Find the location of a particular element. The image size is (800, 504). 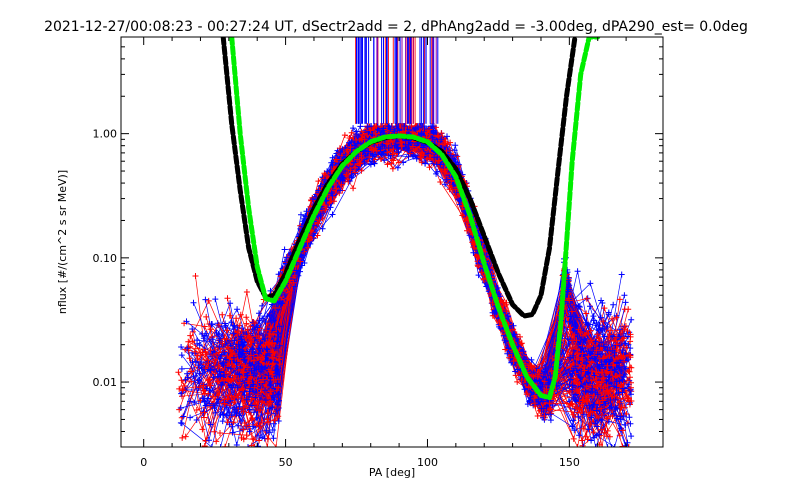

y-tick-label: 1.00 is located at coordinates (105, 134).